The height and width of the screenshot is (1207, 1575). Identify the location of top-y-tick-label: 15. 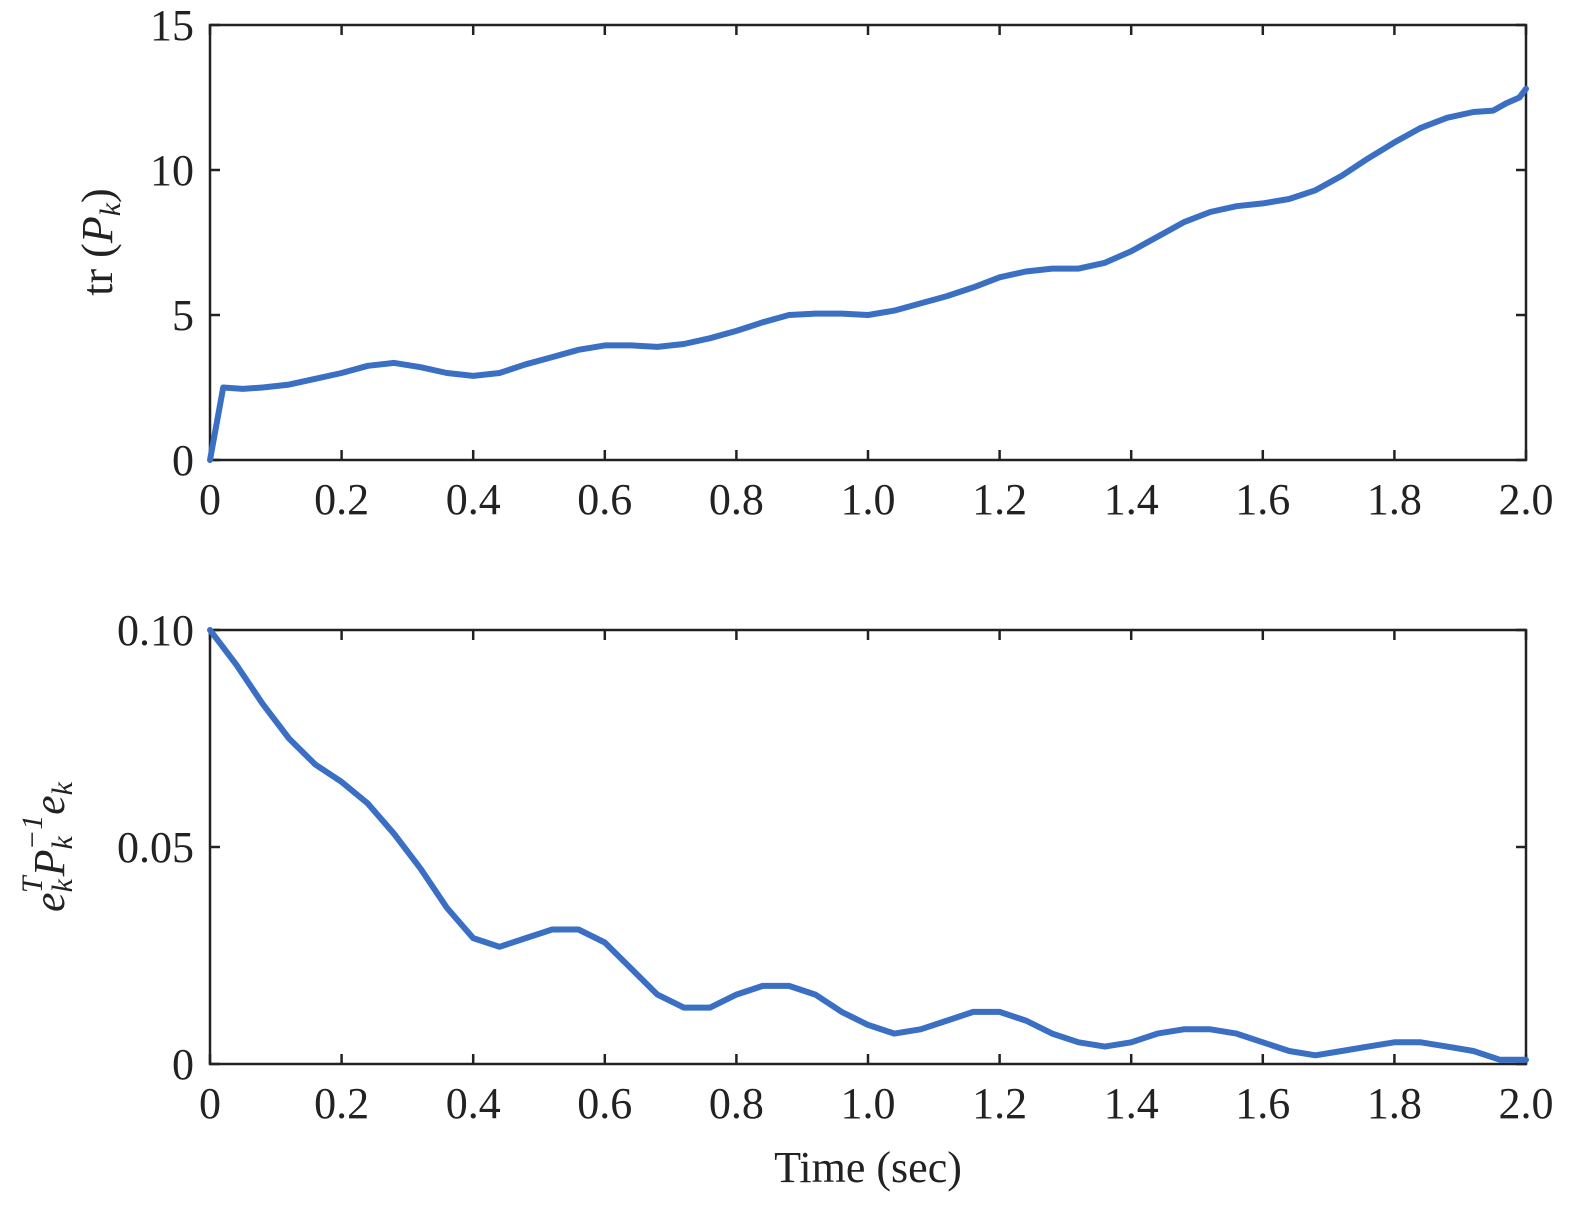
(172, 25).